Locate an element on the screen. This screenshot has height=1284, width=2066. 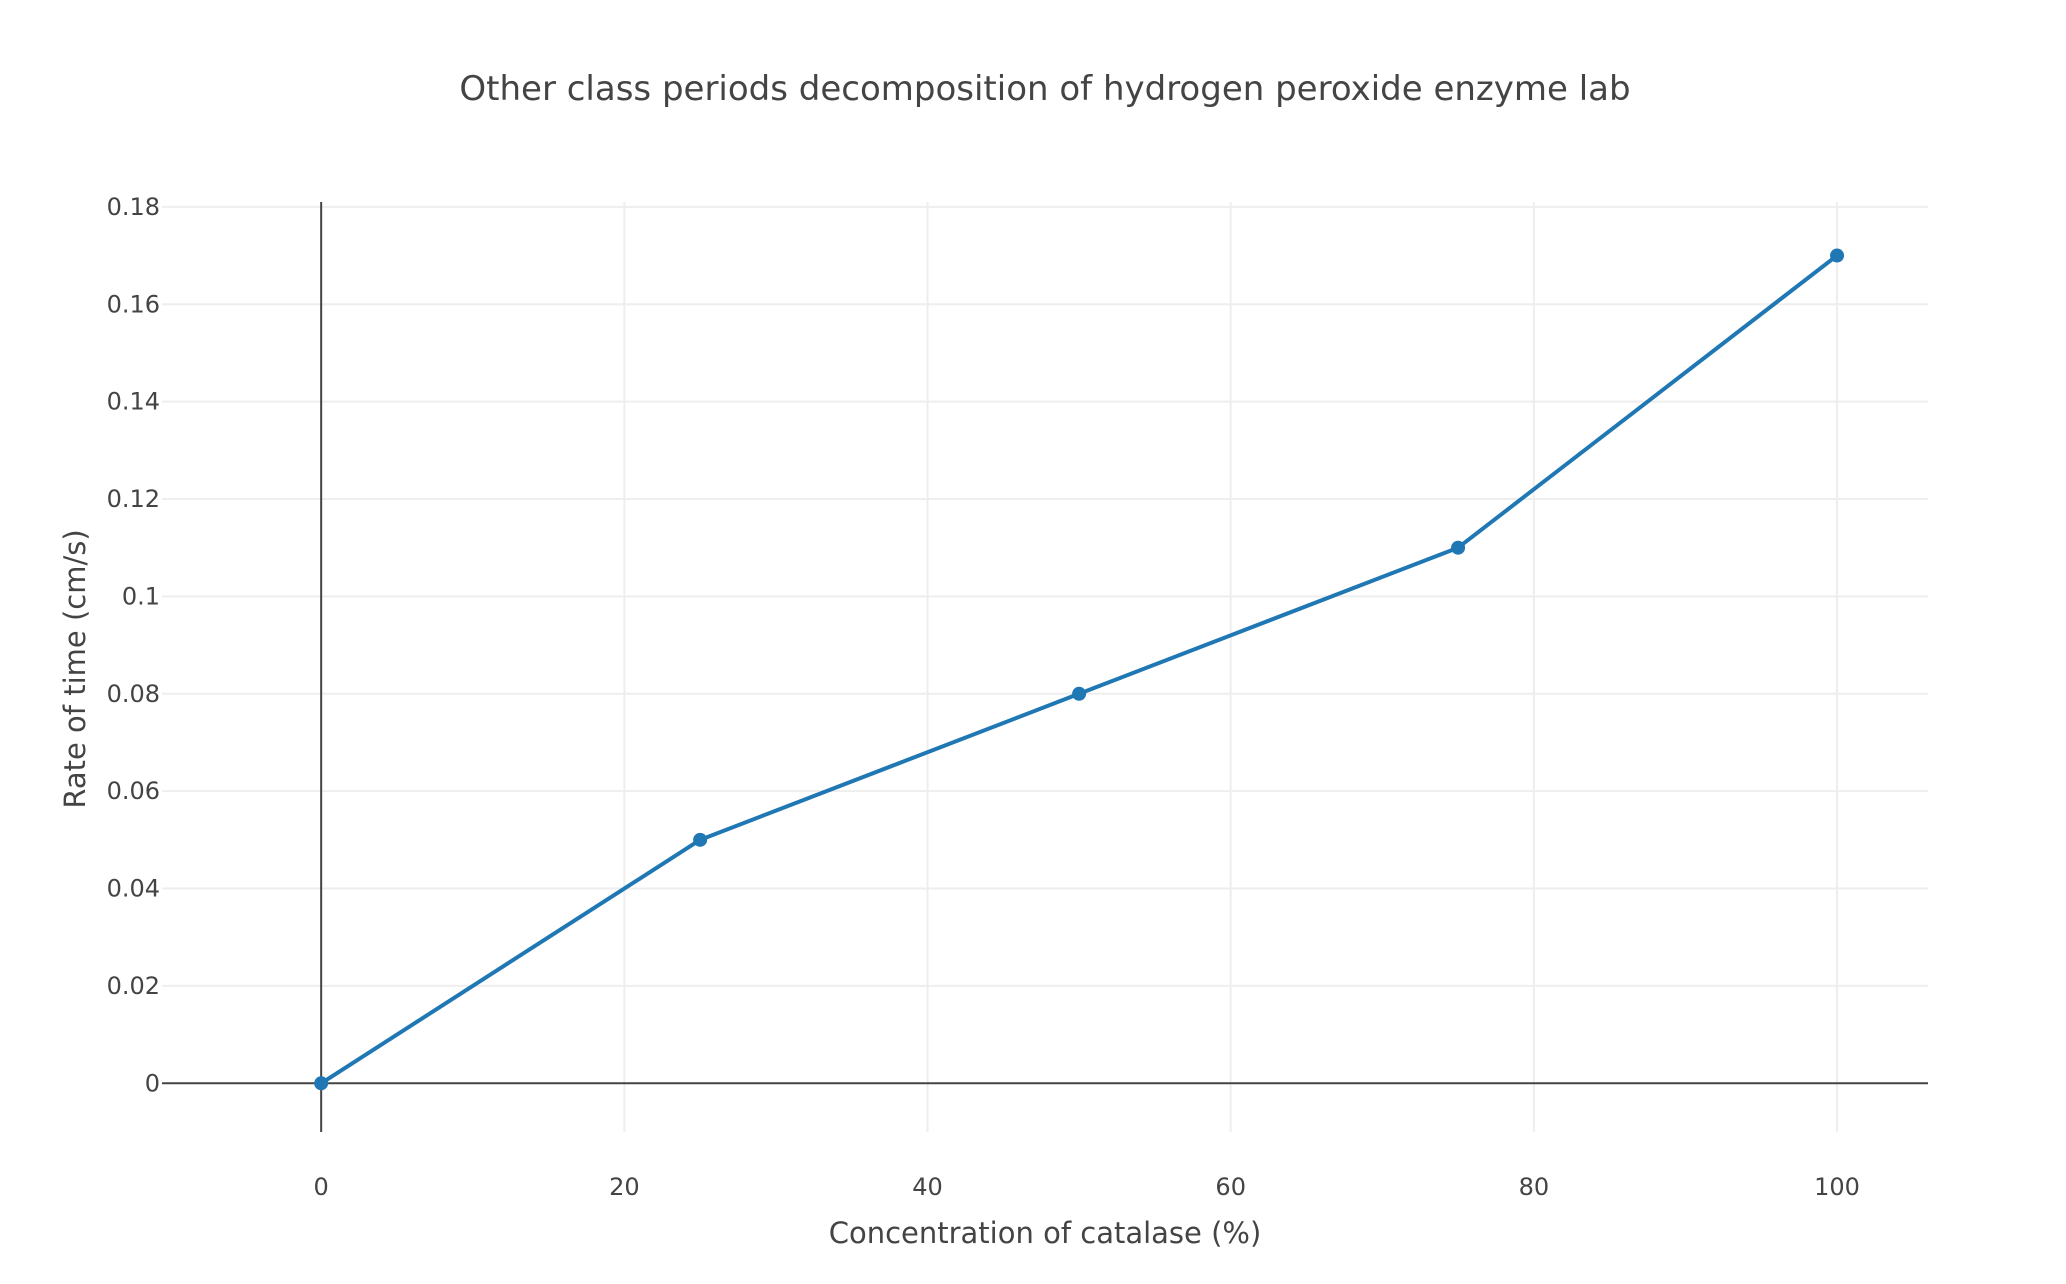
y-tick-label: 0.06 is located at coordinates (133, 791).